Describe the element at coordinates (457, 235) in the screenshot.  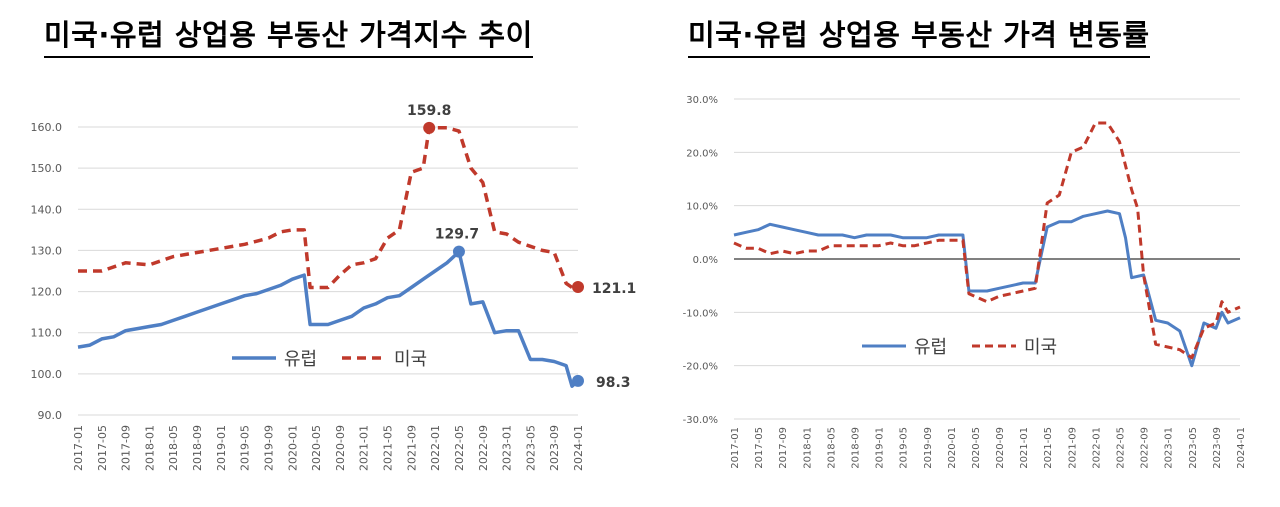
I see `data-label: 129.7` at that location.